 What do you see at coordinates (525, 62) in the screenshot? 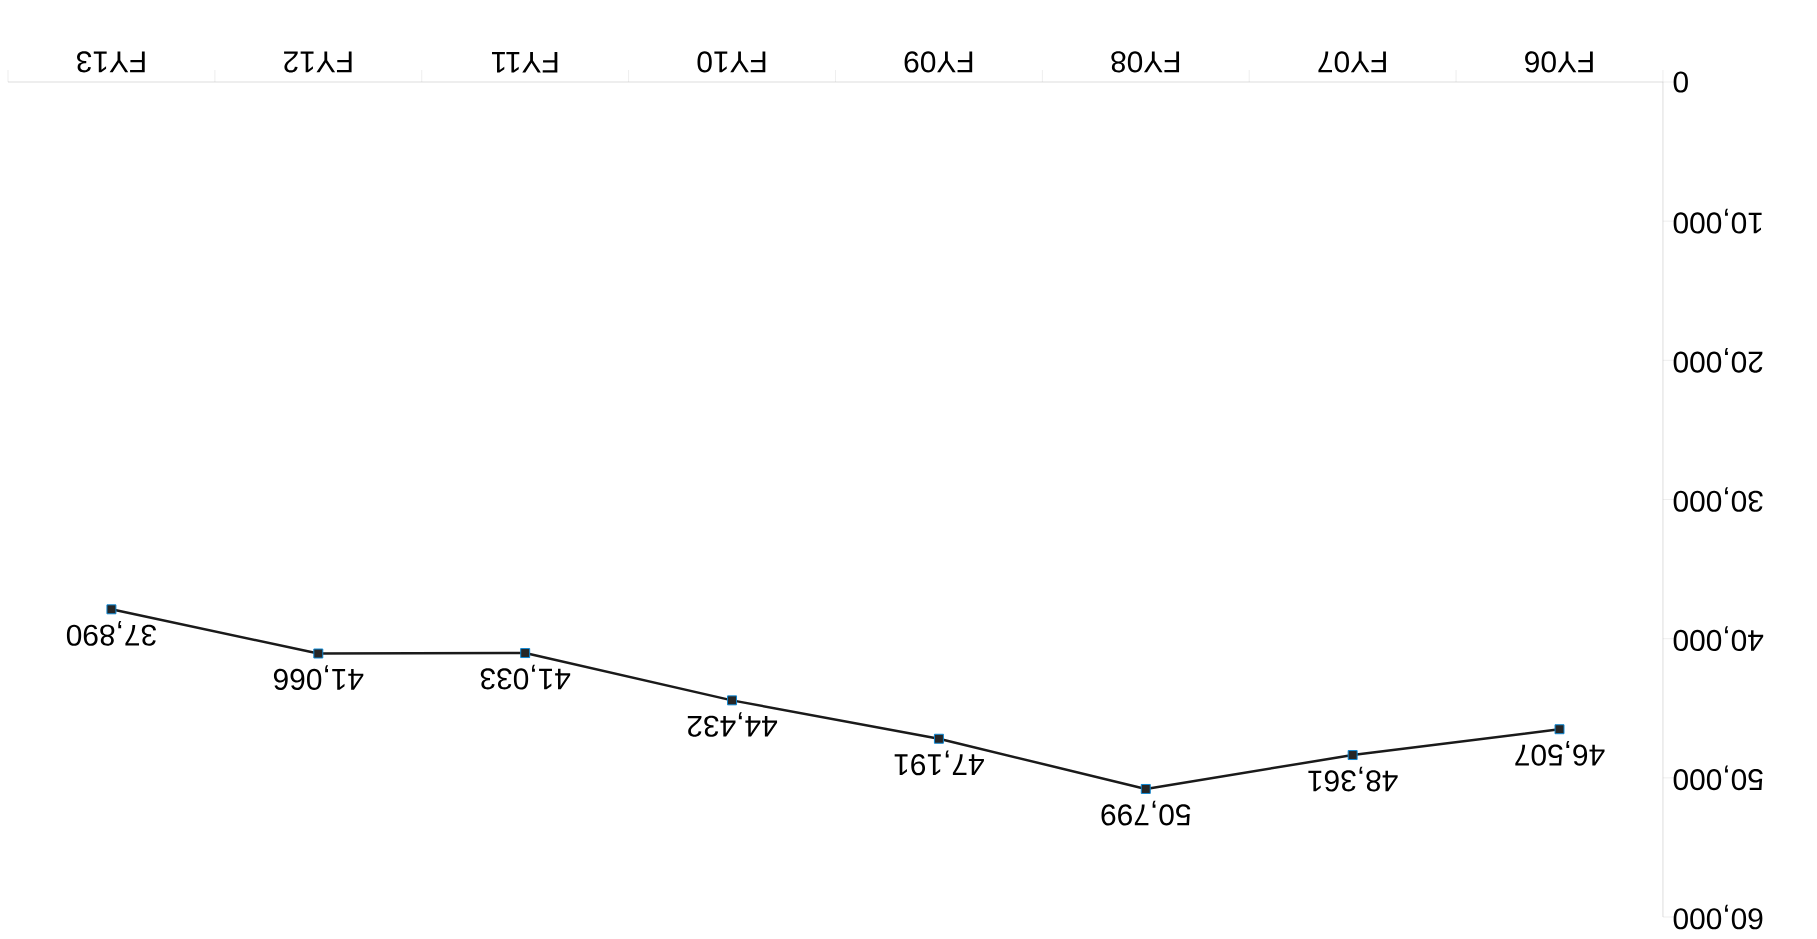
I see `x-tick-label: FY11` at bounding box center [525, 62].